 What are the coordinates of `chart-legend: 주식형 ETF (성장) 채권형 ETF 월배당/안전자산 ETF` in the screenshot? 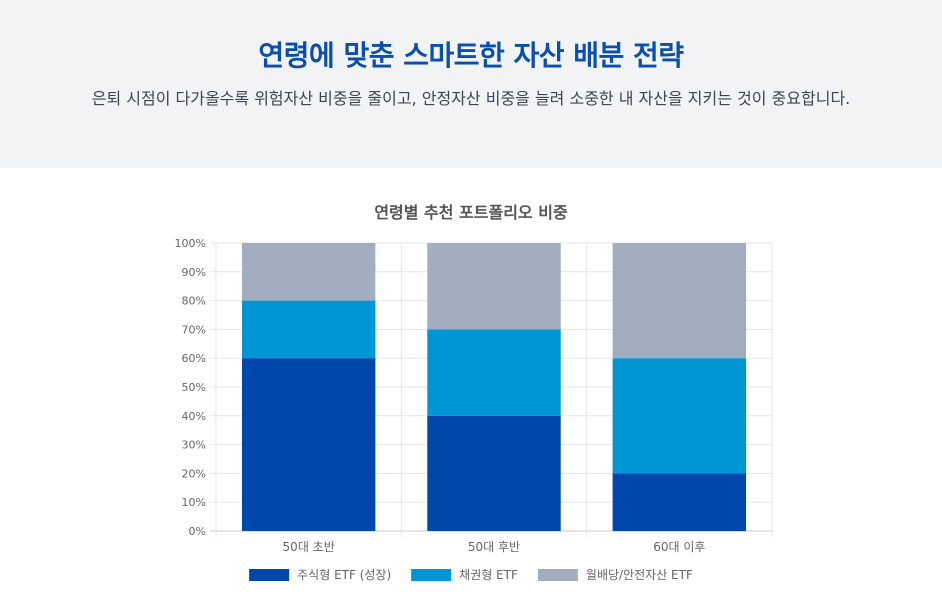 It's located at (471, 575).